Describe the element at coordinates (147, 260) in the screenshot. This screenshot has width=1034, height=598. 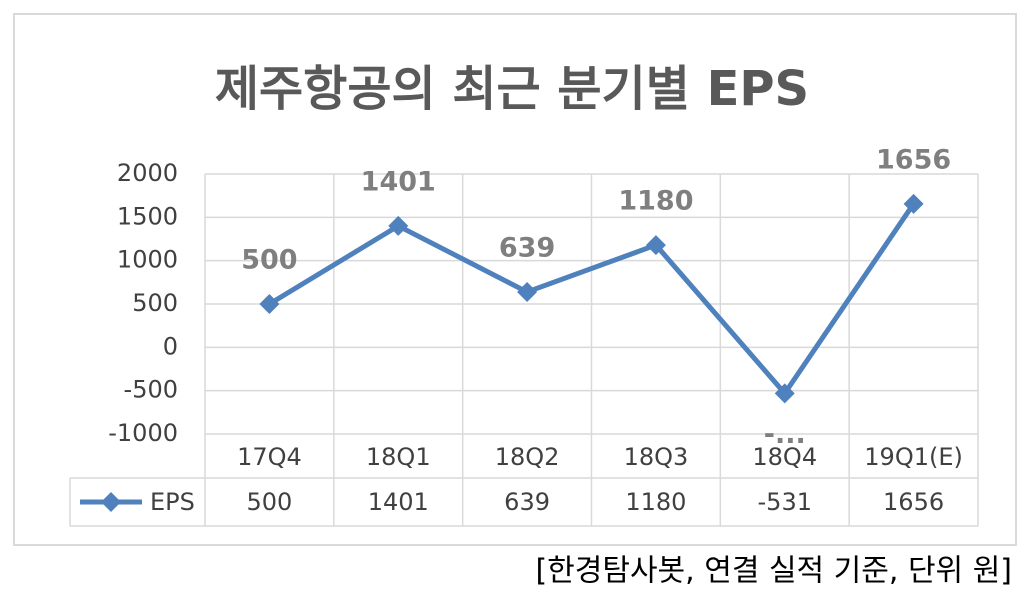
I see `y-tick-label: 1000` at that location.